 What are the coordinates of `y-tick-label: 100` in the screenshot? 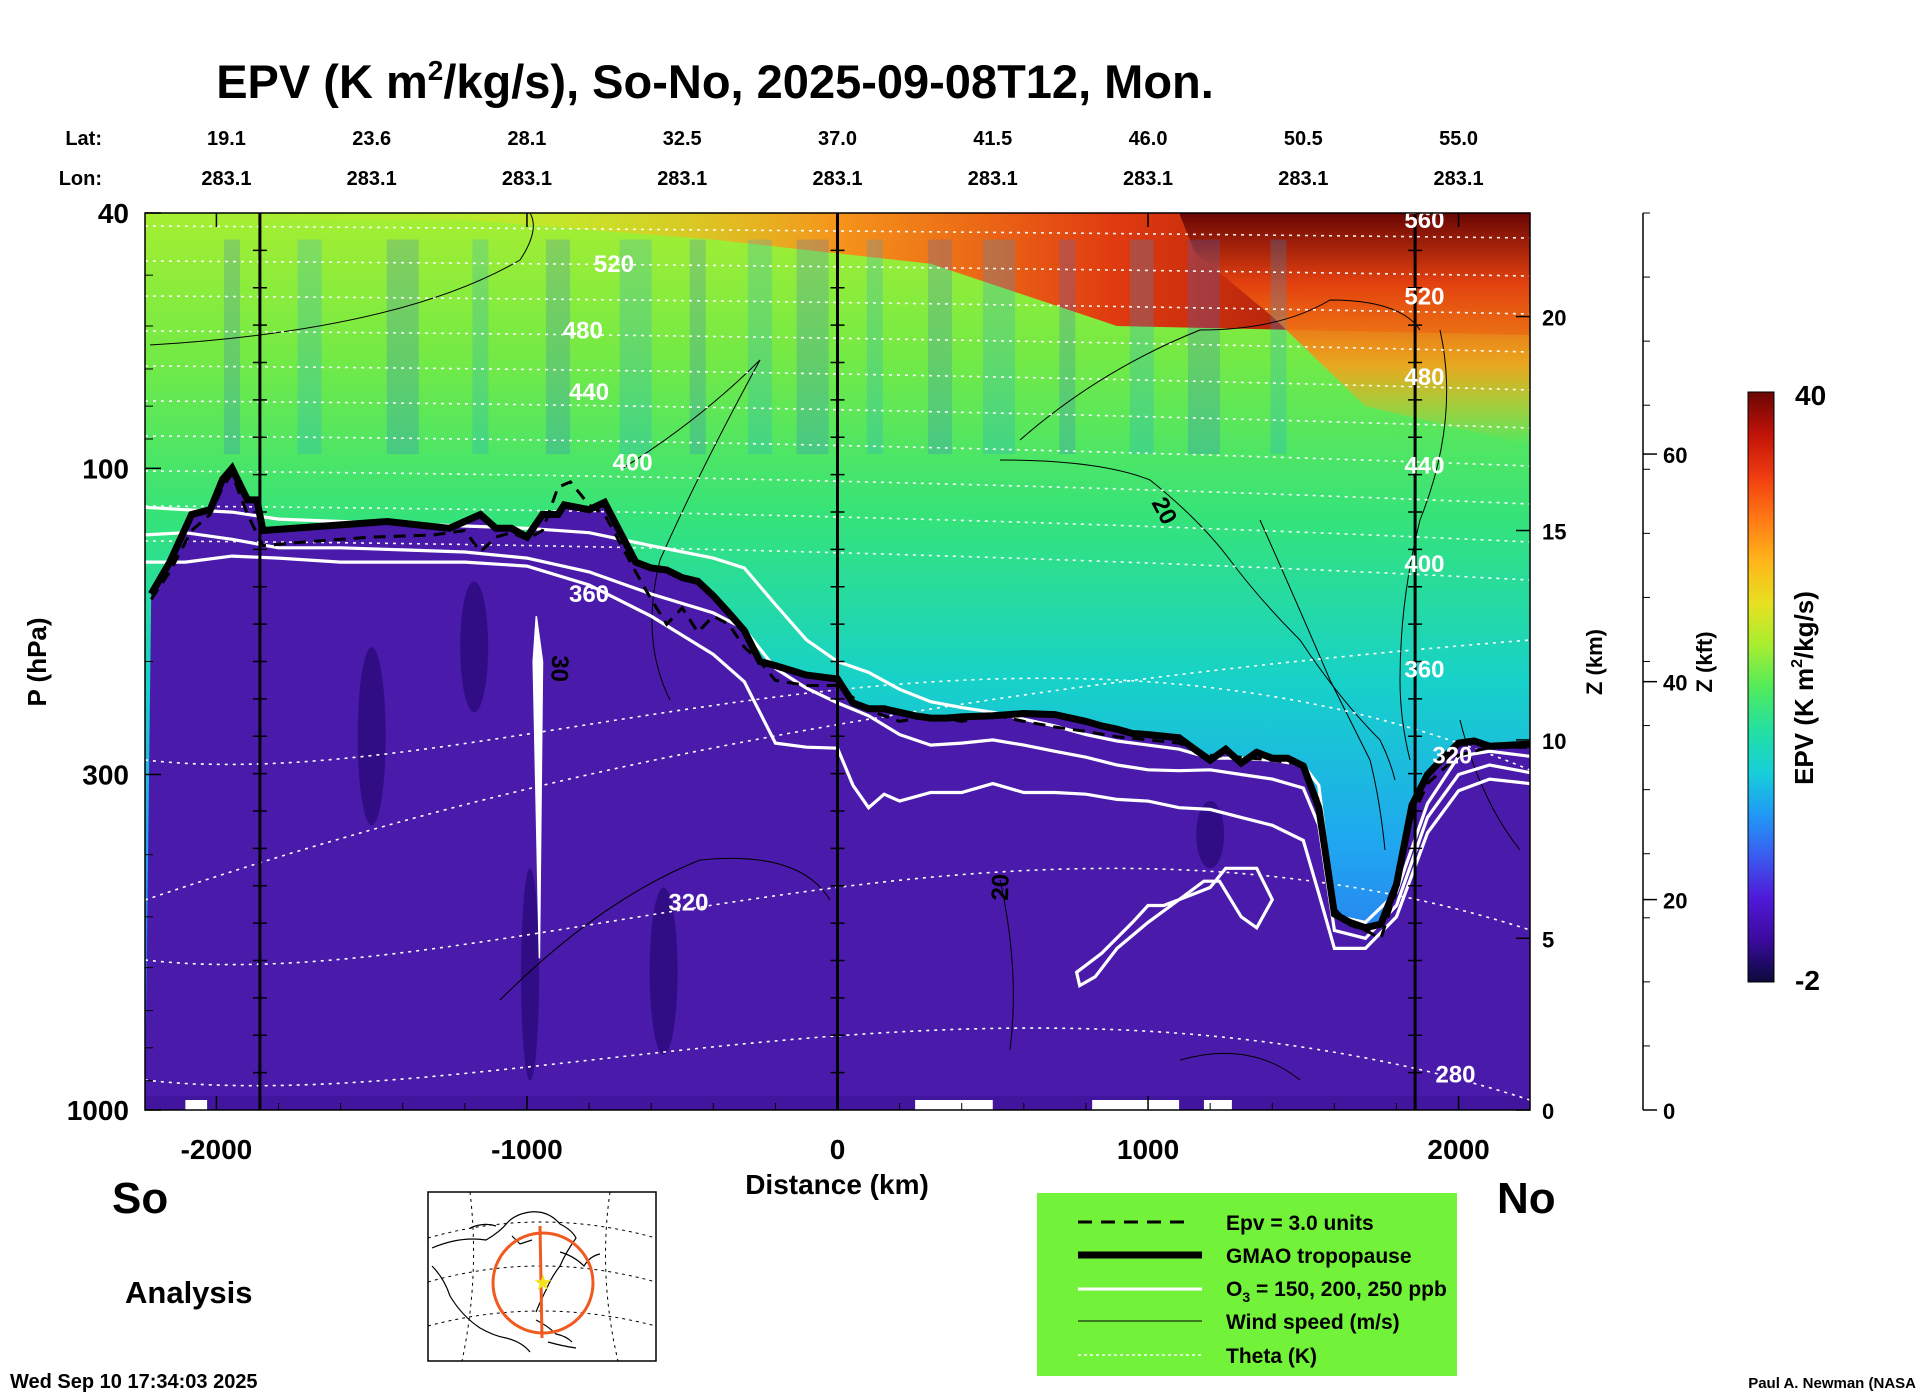 It's located at (105, 468).